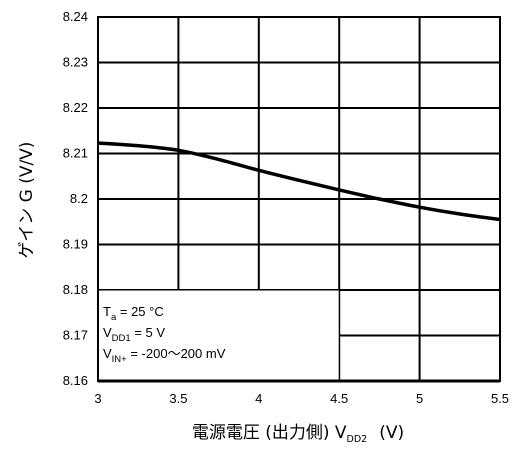 The image size is (513, 450). I want to click on y-tick-label: 8.19, so click(75, 244).